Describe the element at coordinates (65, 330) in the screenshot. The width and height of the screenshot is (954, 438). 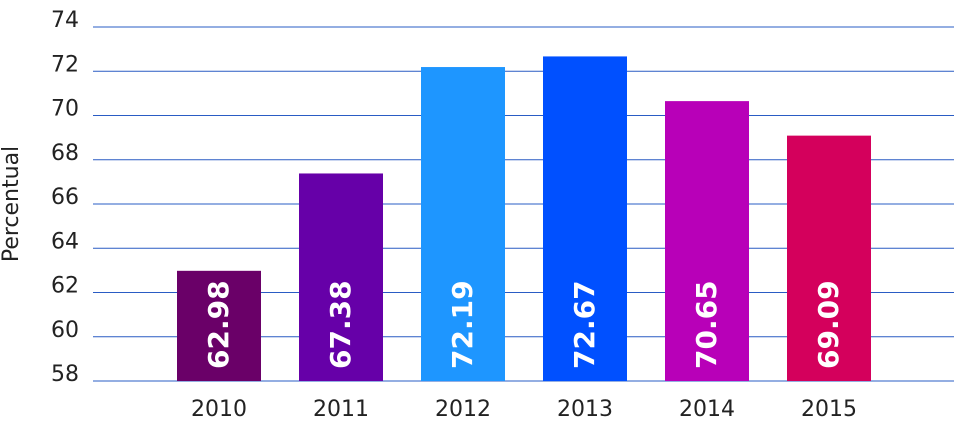
I see `y-tick-label: 60` at that location.